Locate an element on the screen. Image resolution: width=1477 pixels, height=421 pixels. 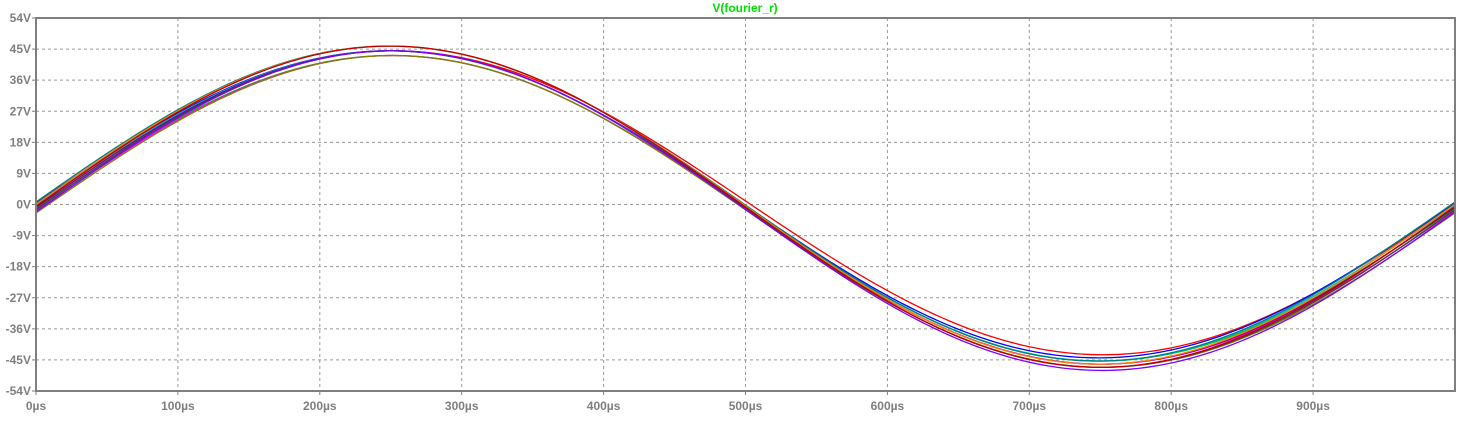
y-tick-label: 36V is located at coordinates (20, 80).